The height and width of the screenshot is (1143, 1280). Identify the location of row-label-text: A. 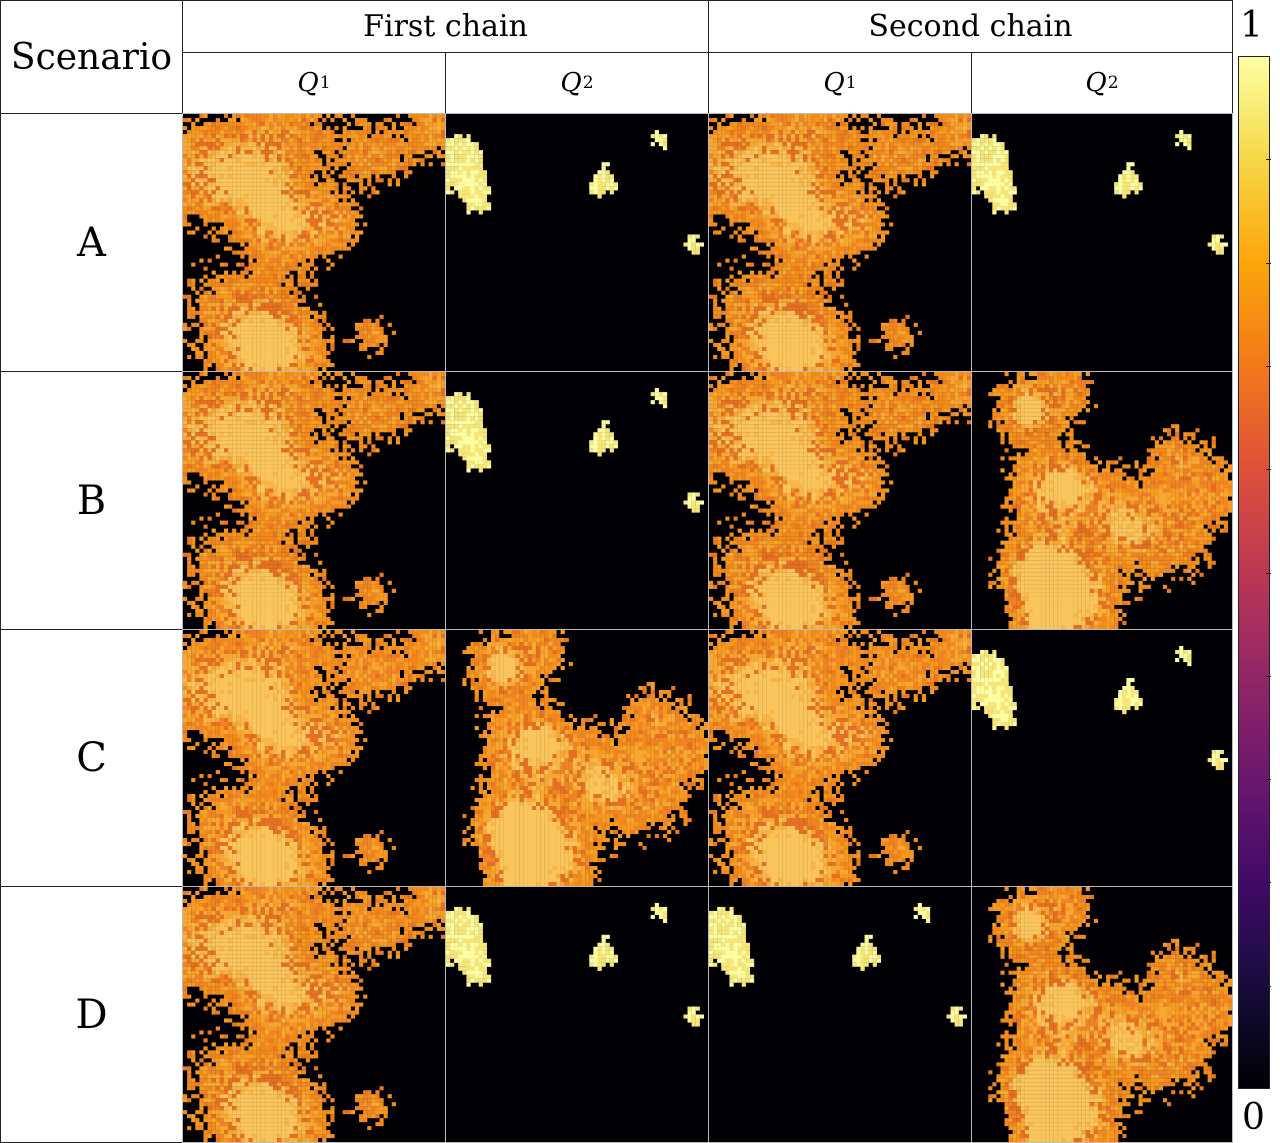
(91, 243).